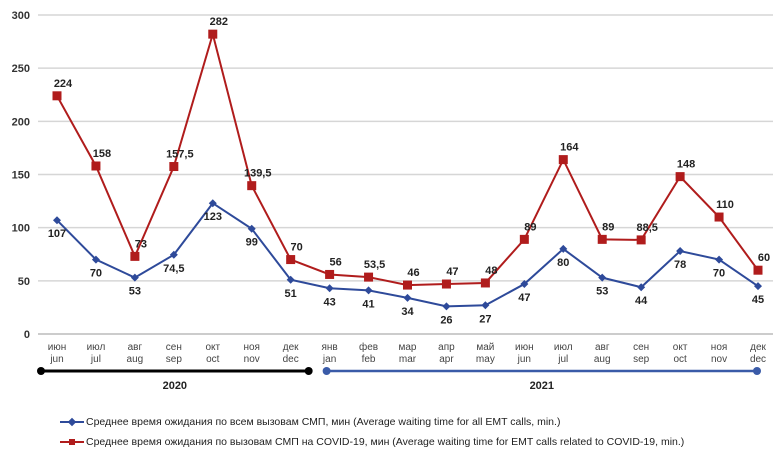 This screenshot has width=779, height=461. I want to click on year-label: 2020, so click(175, 386).